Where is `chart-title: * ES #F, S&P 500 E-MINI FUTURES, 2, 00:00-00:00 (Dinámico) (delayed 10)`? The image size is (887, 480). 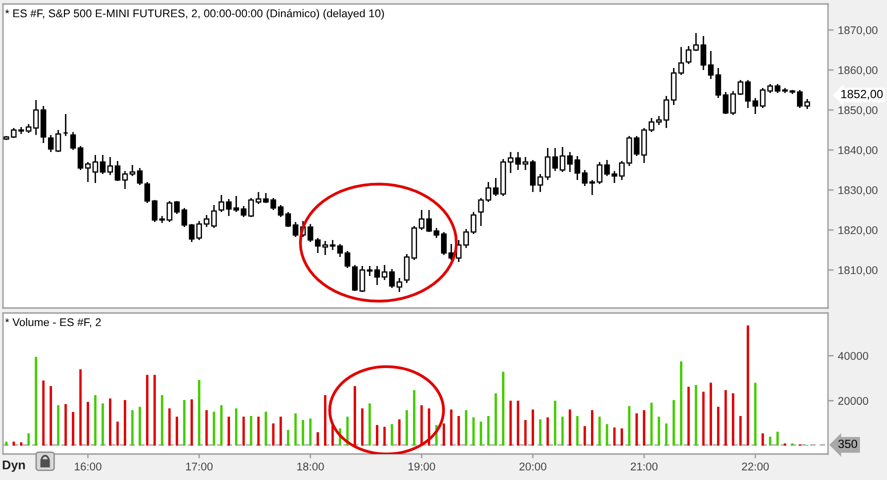 chart-title: * ES #F, S&P 500 E-MINI FUTURES, 2, 00:00-00:00 (Dinámico) (delayed 10) is located at coordinates (194, 14).